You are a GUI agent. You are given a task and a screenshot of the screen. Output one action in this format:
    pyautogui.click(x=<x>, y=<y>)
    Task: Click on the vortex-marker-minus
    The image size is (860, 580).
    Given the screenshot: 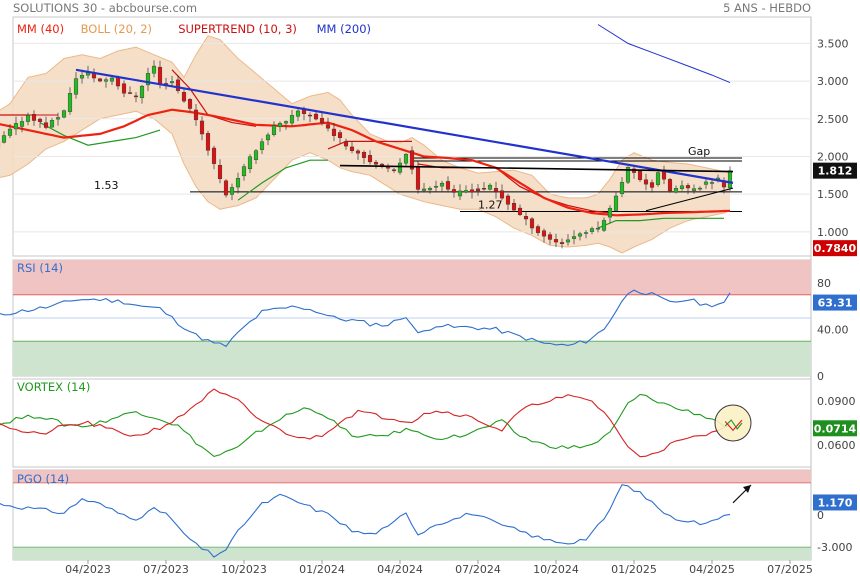 What is the action you would take?
    pyautogui.click(x=733, y=425)
    